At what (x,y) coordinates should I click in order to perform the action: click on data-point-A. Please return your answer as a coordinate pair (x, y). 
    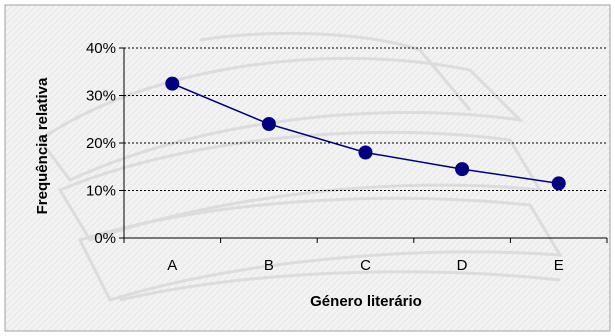
    Looking at the image, I should click on (172, 83).